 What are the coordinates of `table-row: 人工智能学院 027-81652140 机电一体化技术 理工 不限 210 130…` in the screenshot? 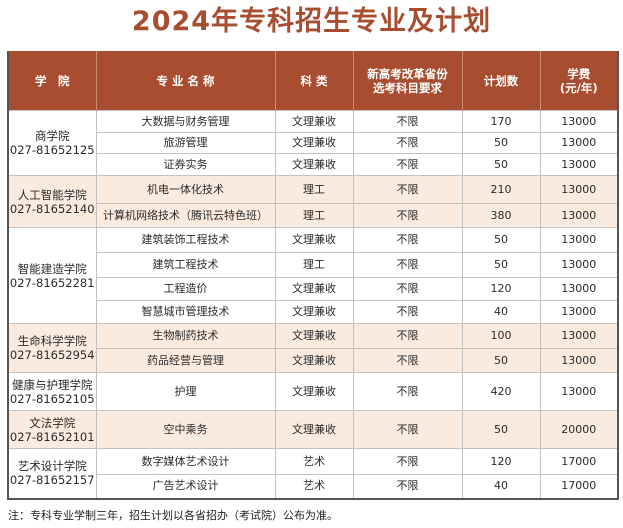 It's located at (313, 201).